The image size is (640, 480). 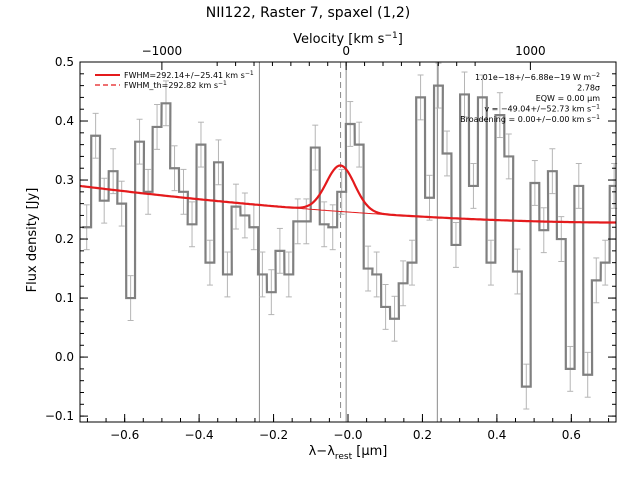 What do you see at coordinates (347, 204) in the screenshot?
I see `baseline-fit-line` at bounding box center [347, 204].